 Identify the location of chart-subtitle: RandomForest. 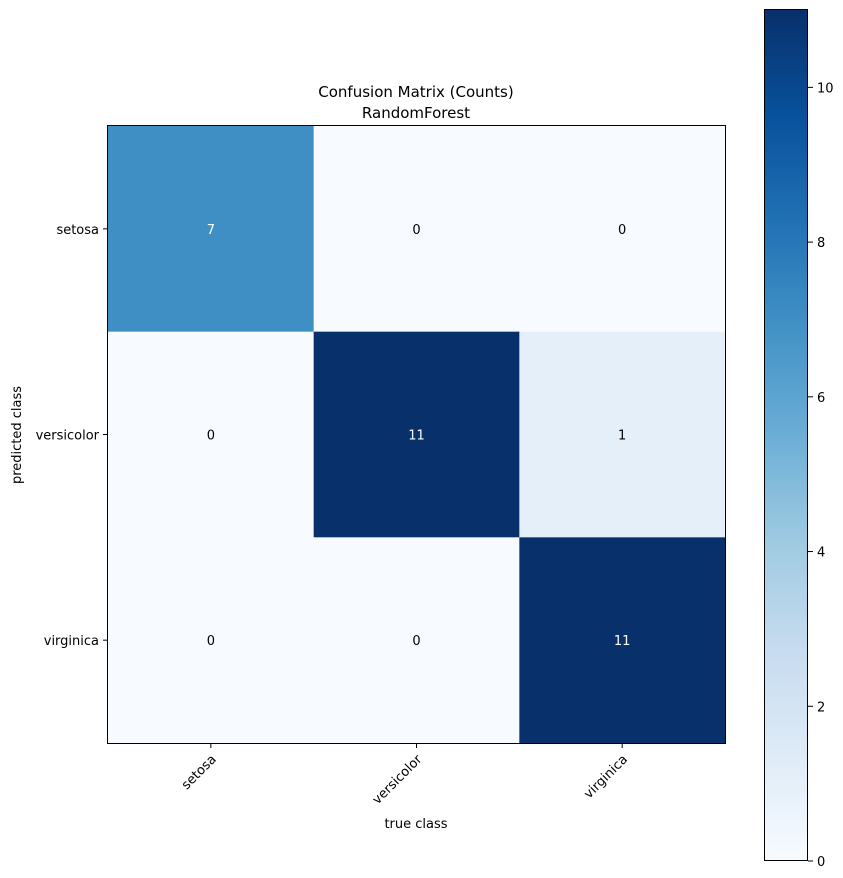
(416, 113).